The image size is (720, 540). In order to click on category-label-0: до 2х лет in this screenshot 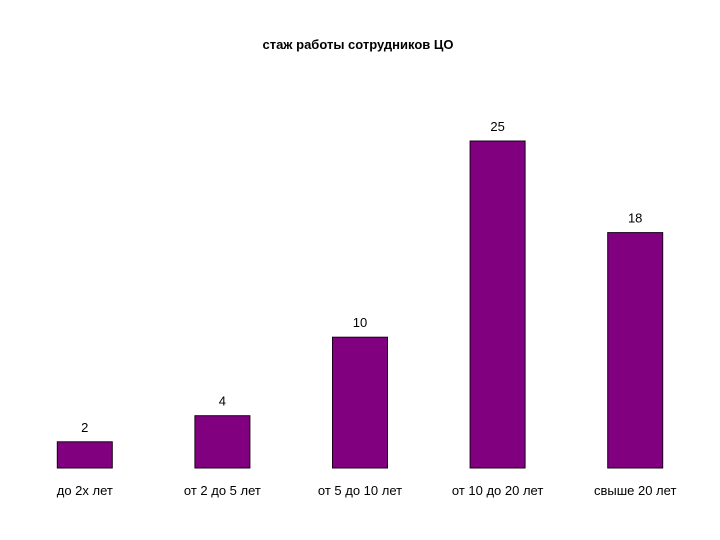, I will do `click(85, 490)`.